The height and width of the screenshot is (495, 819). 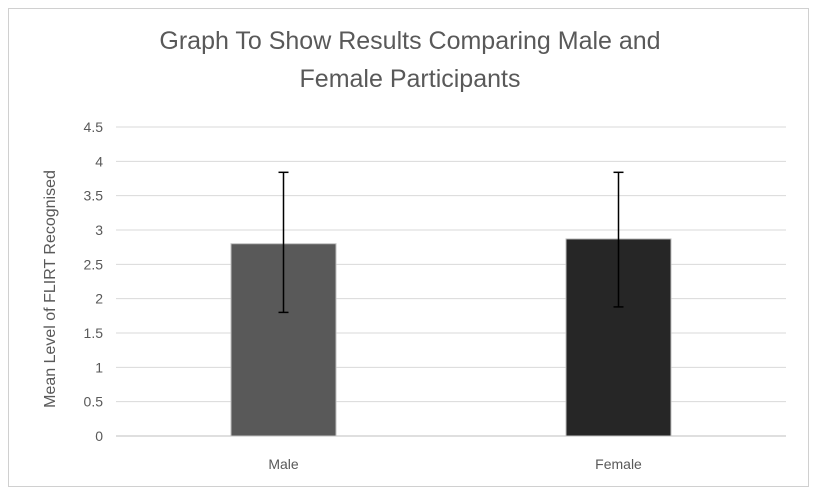 What do you see at coordinates (410, 79) in the screenshot?
I see `chart-title-line-2: Female Participants` at bounding box center [410, 79].